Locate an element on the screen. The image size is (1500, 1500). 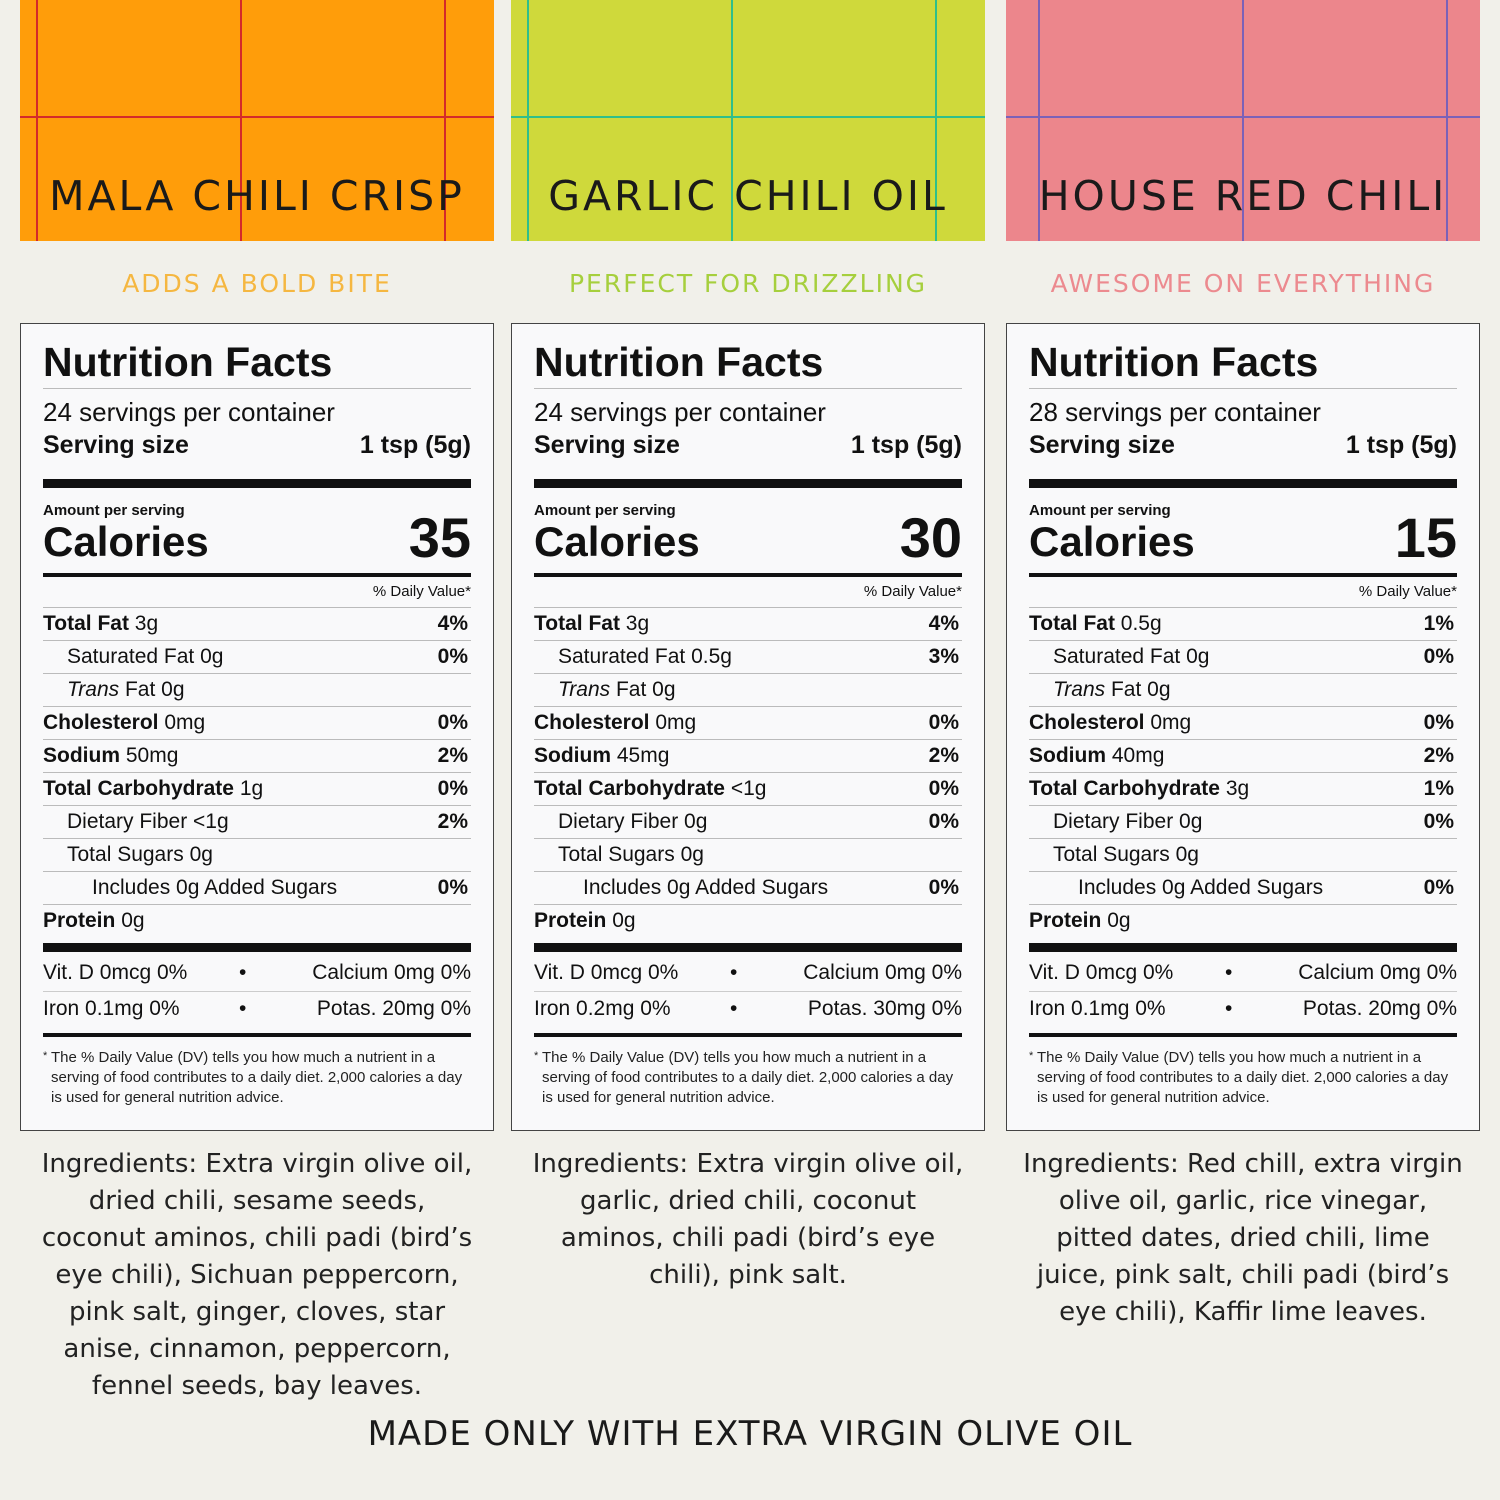
nutrient-percent: 2% is located at coordinates (452, 755).